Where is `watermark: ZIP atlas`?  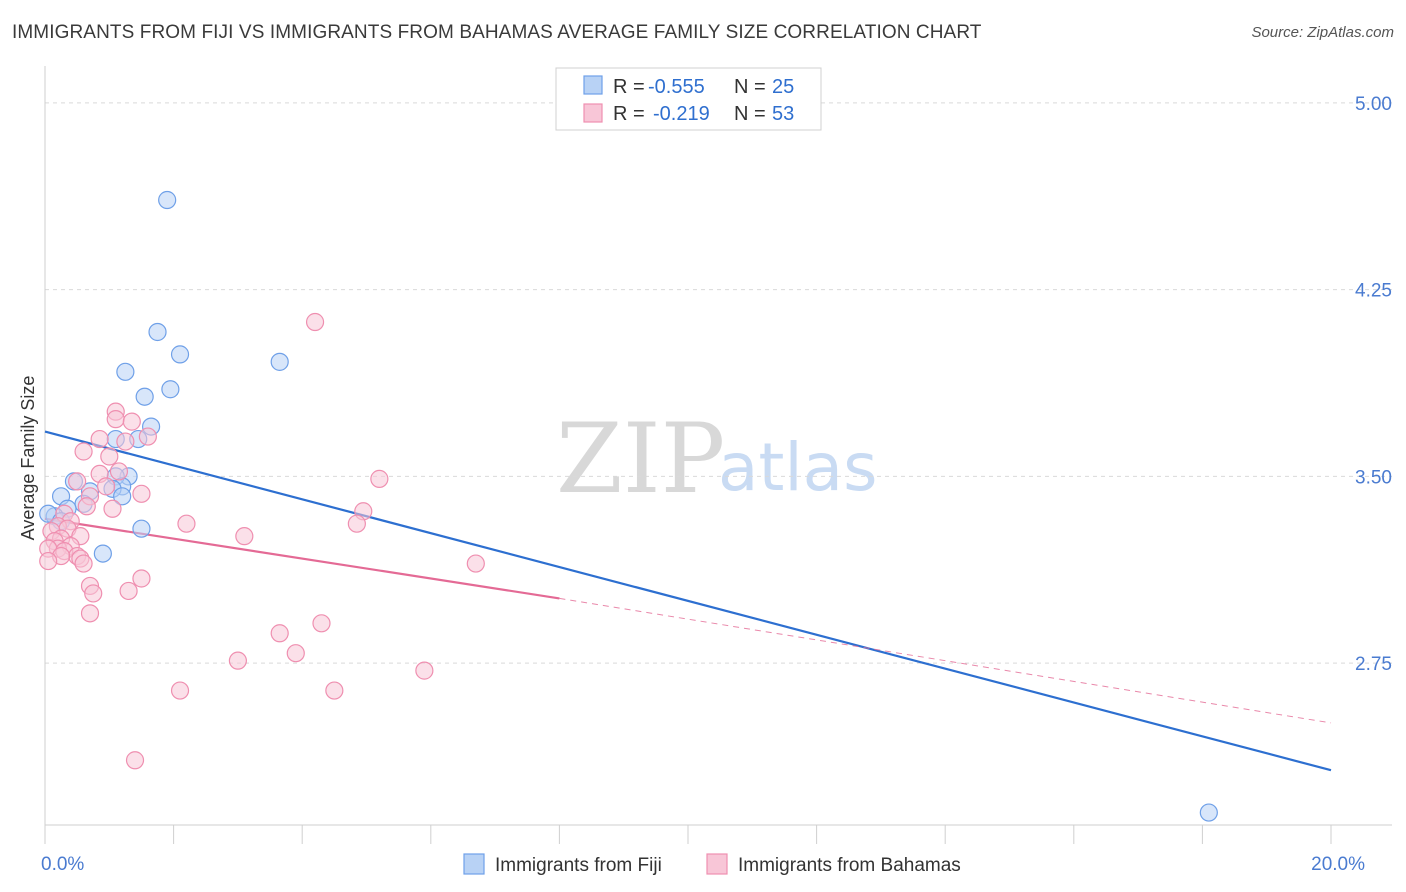 watermark: ZIP atlas is located at coordinates (717, 459).